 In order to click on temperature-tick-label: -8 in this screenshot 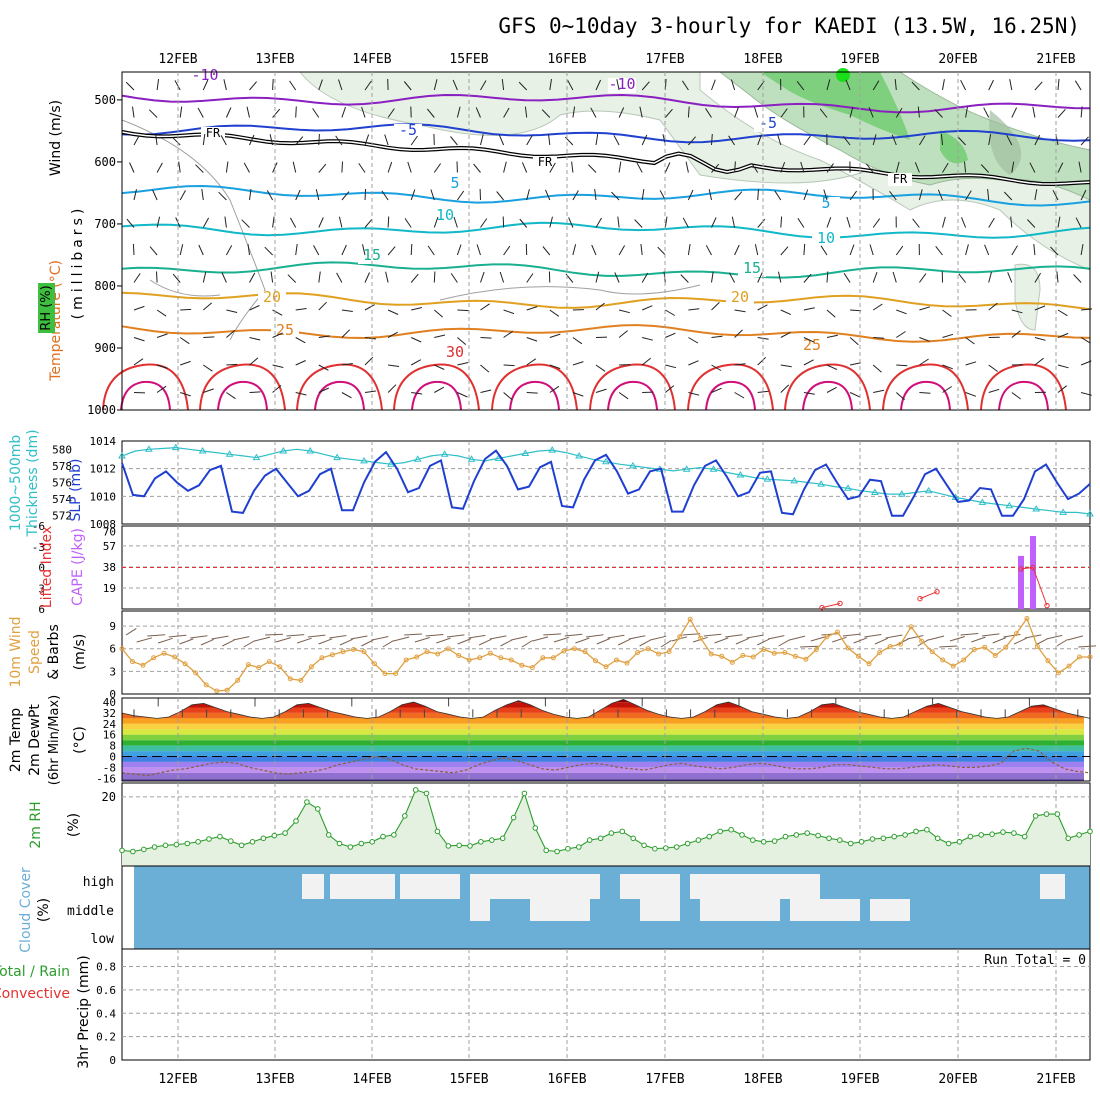, I will do `click(109, 767)`.